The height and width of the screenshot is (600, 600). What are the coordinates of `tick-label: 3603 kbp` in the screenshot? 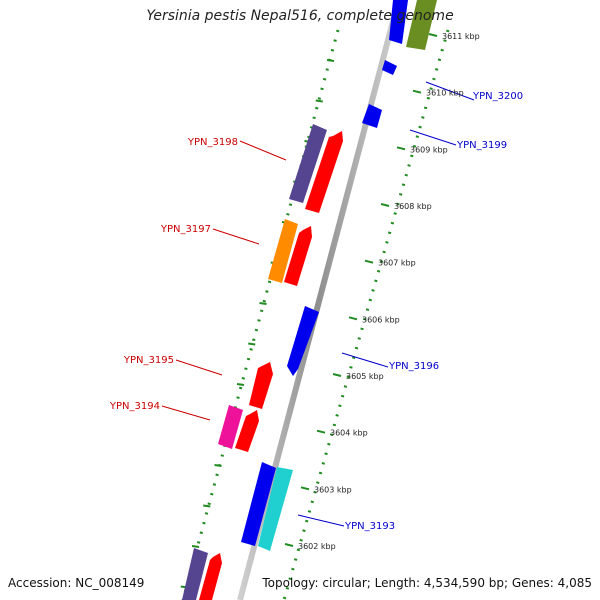 It's located at (333, 489).